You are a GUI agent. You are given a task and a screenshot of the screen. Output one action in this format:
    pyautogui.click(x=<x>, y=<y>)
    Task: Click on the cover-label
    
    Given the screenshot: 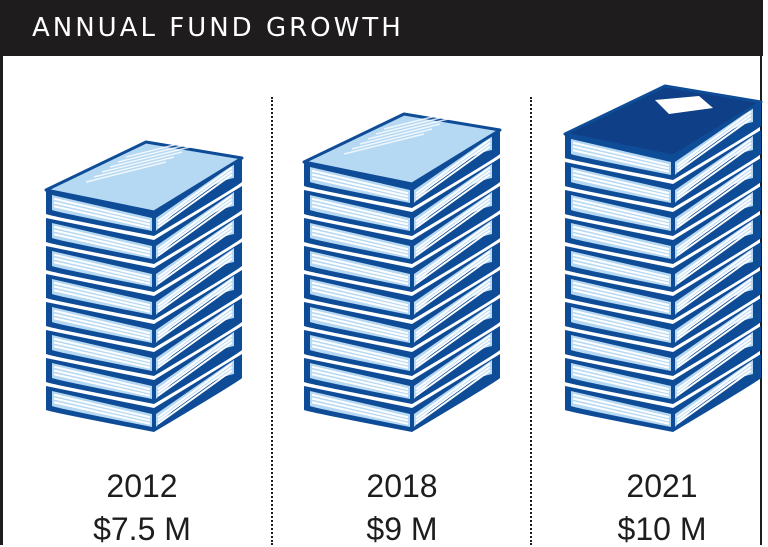 What is the action you would take?
    pyautogui.click(x=684, y=105)
    